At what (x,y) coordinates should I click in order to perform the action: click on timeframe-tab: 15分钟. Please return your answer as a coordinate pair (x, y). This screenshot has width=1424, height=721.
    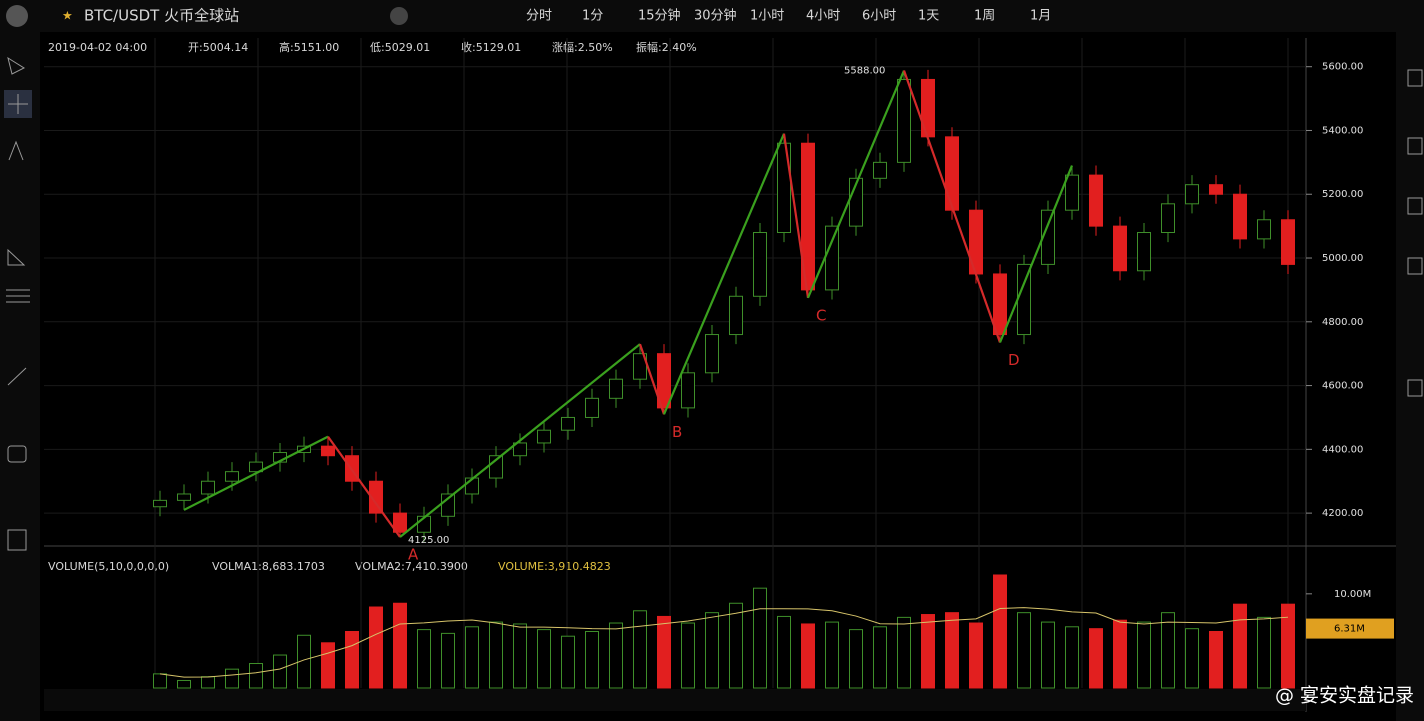
    Looking at the image, I should click on (659, 16).